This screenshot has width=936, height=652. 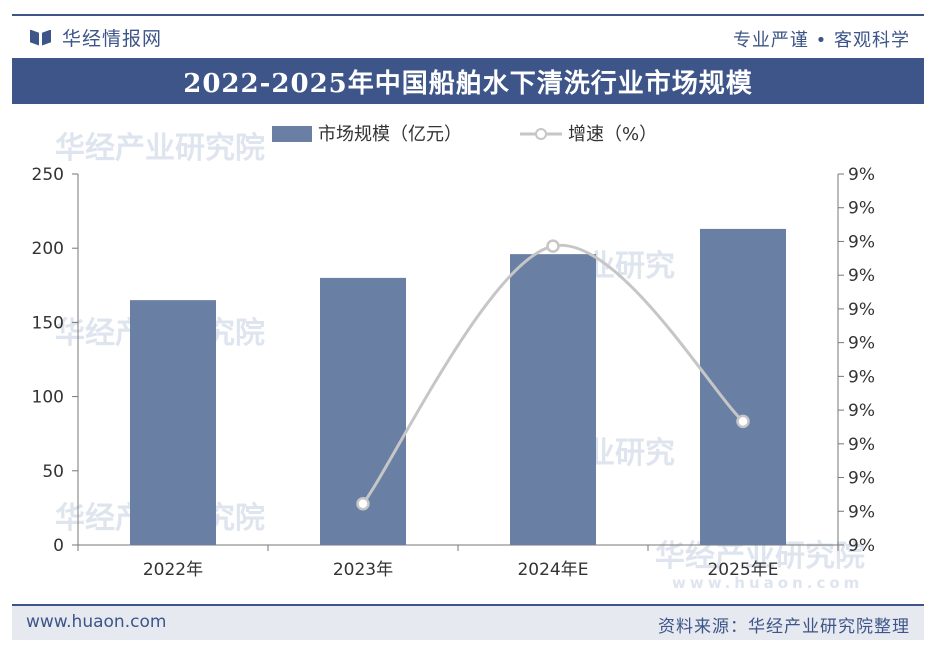 I want to click on legend-label-line: 增速（%）, so click(x=612, y=134).